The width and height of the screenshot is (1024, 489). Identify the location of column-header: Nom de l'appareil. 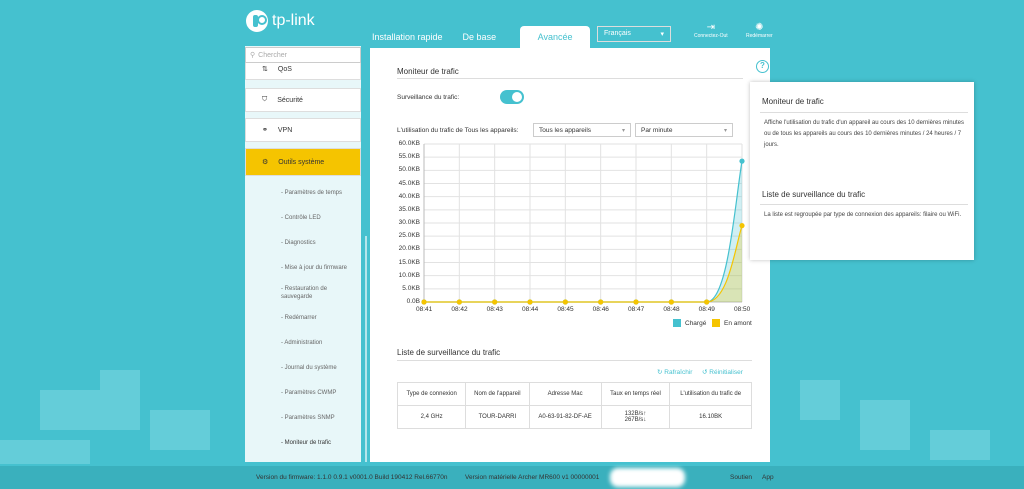
(497, 394).